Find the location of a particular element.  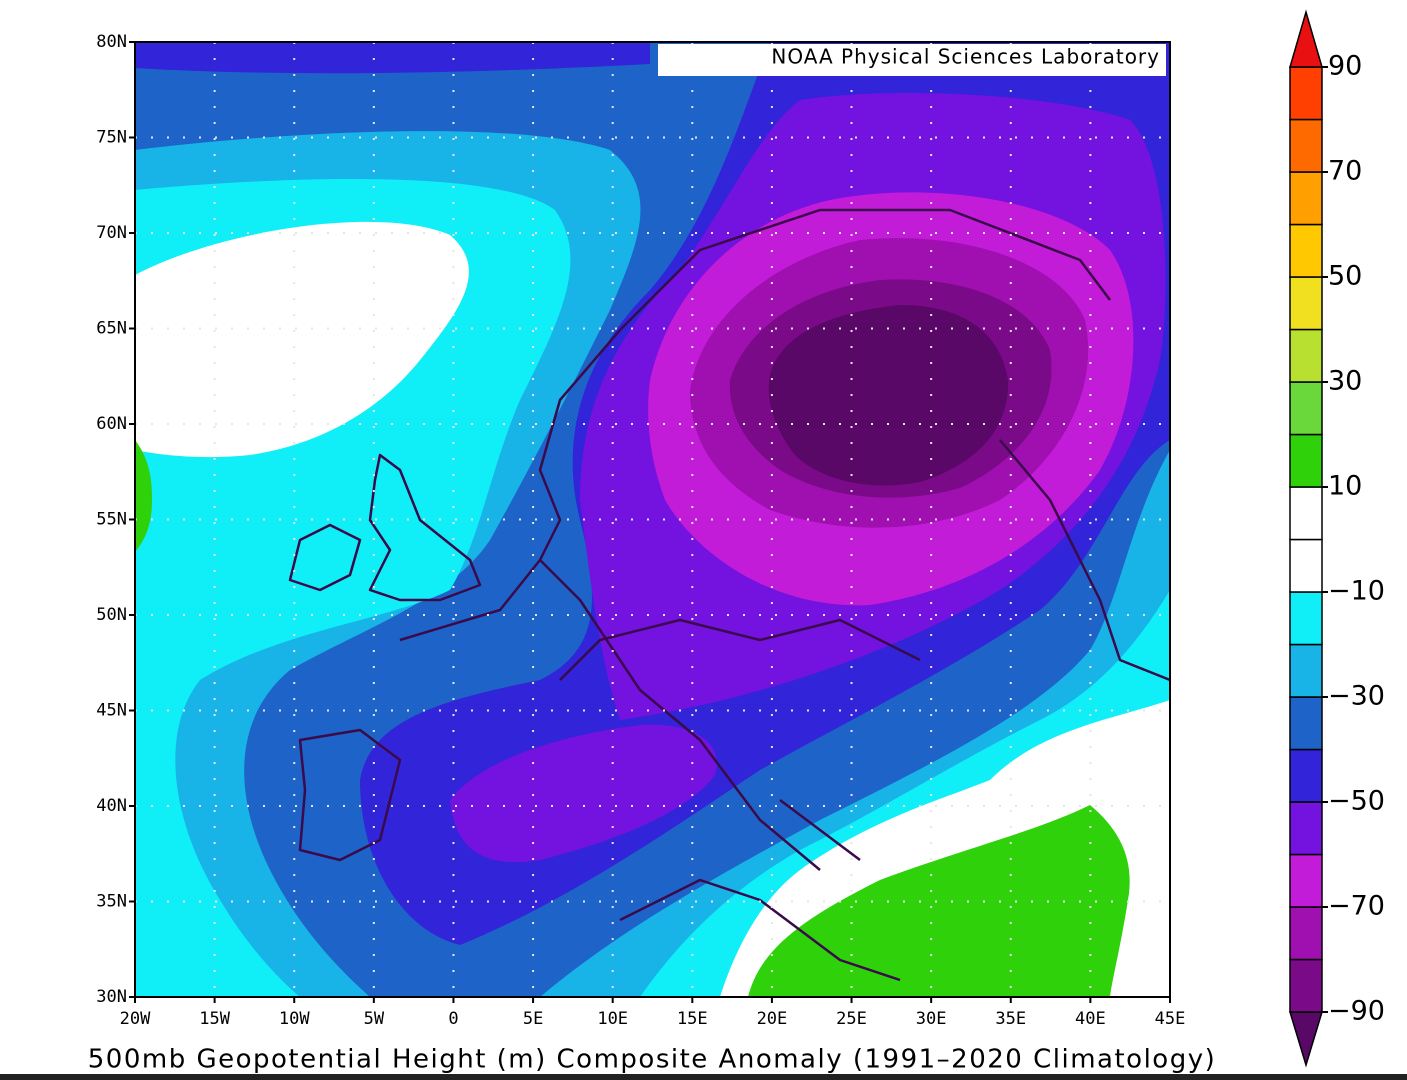

colorbar-tick-label: −90 is located at coordinates (1356, 1011).